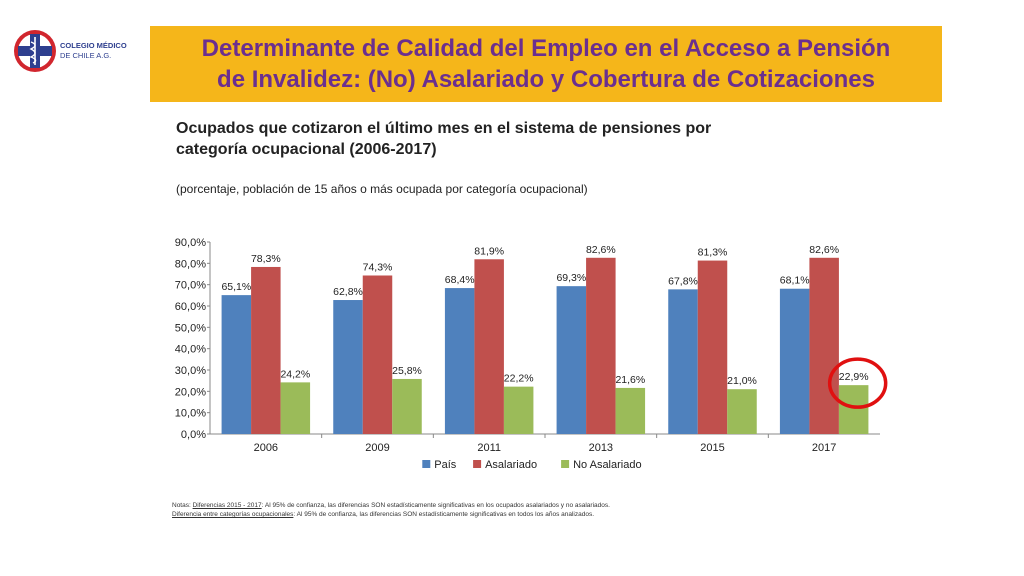 The height and width of the screenshot is (576, 1024). Describe the element at coordinates (445, 465) in the screenshot. I see `legend-label: País` at that location.